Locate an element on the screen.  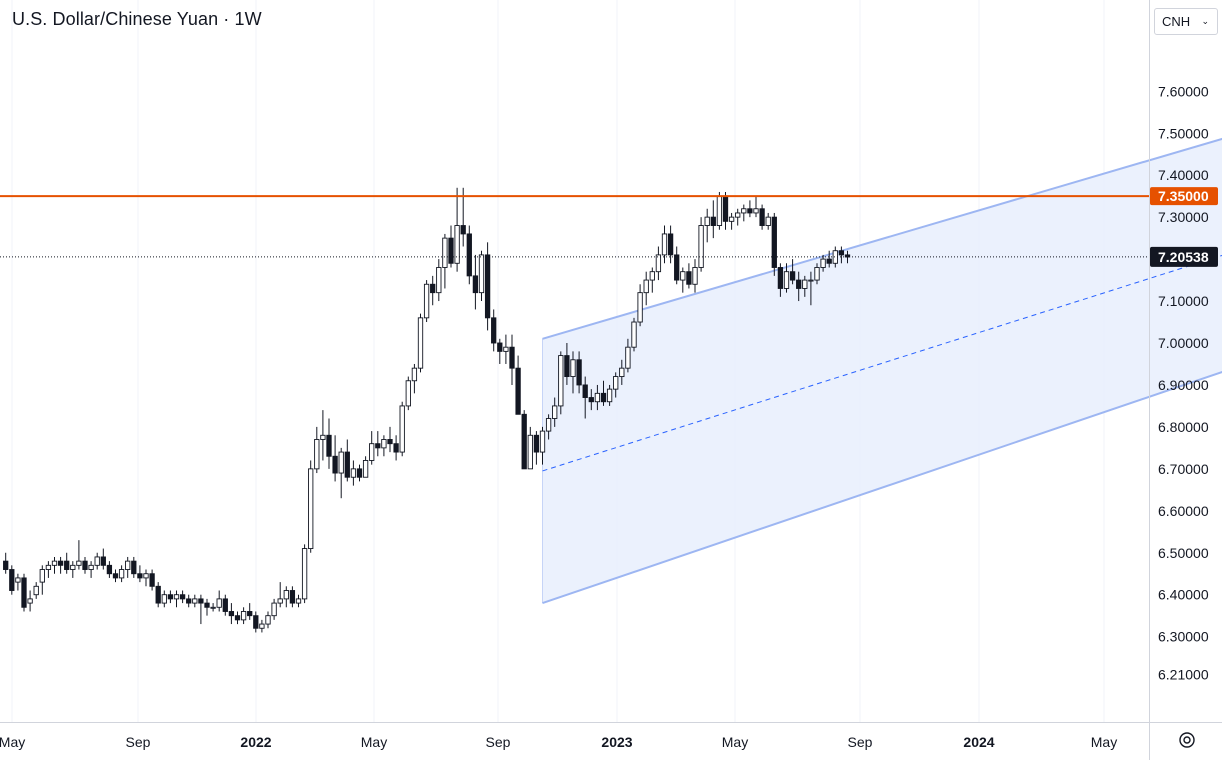
currency-selector: CNH ⌄ is located at coordinates (1186, 21).